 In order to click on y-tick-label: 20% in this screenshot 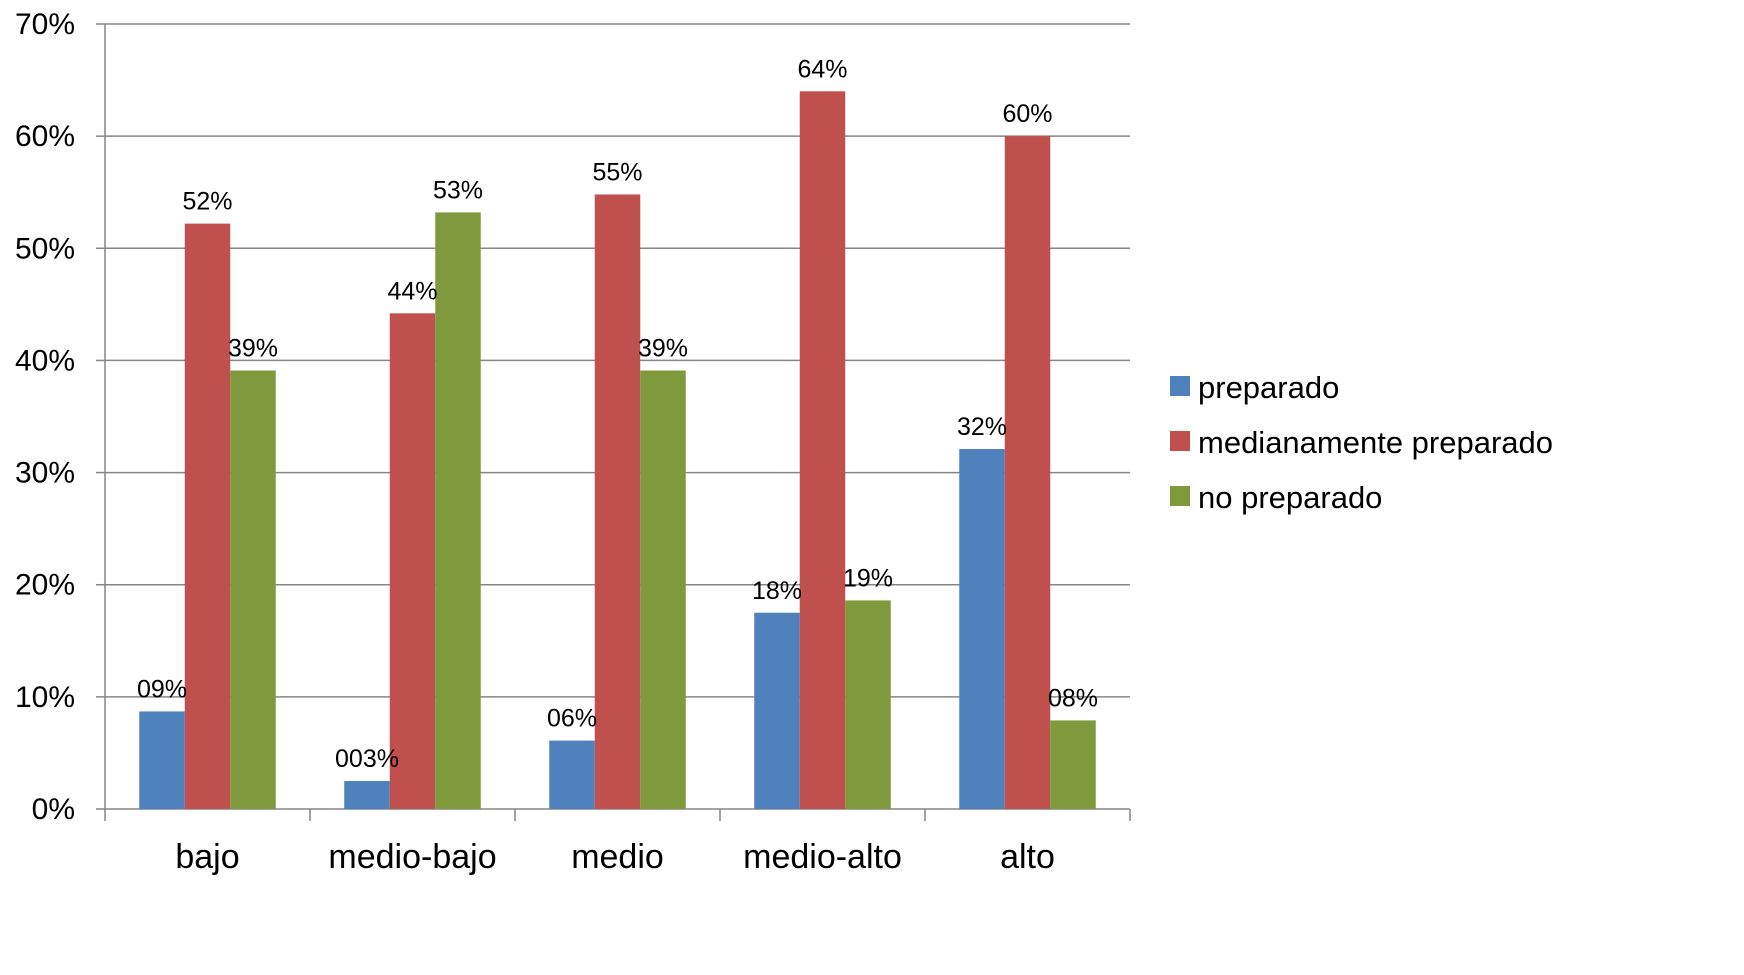, I will do `click(45, 585)`.